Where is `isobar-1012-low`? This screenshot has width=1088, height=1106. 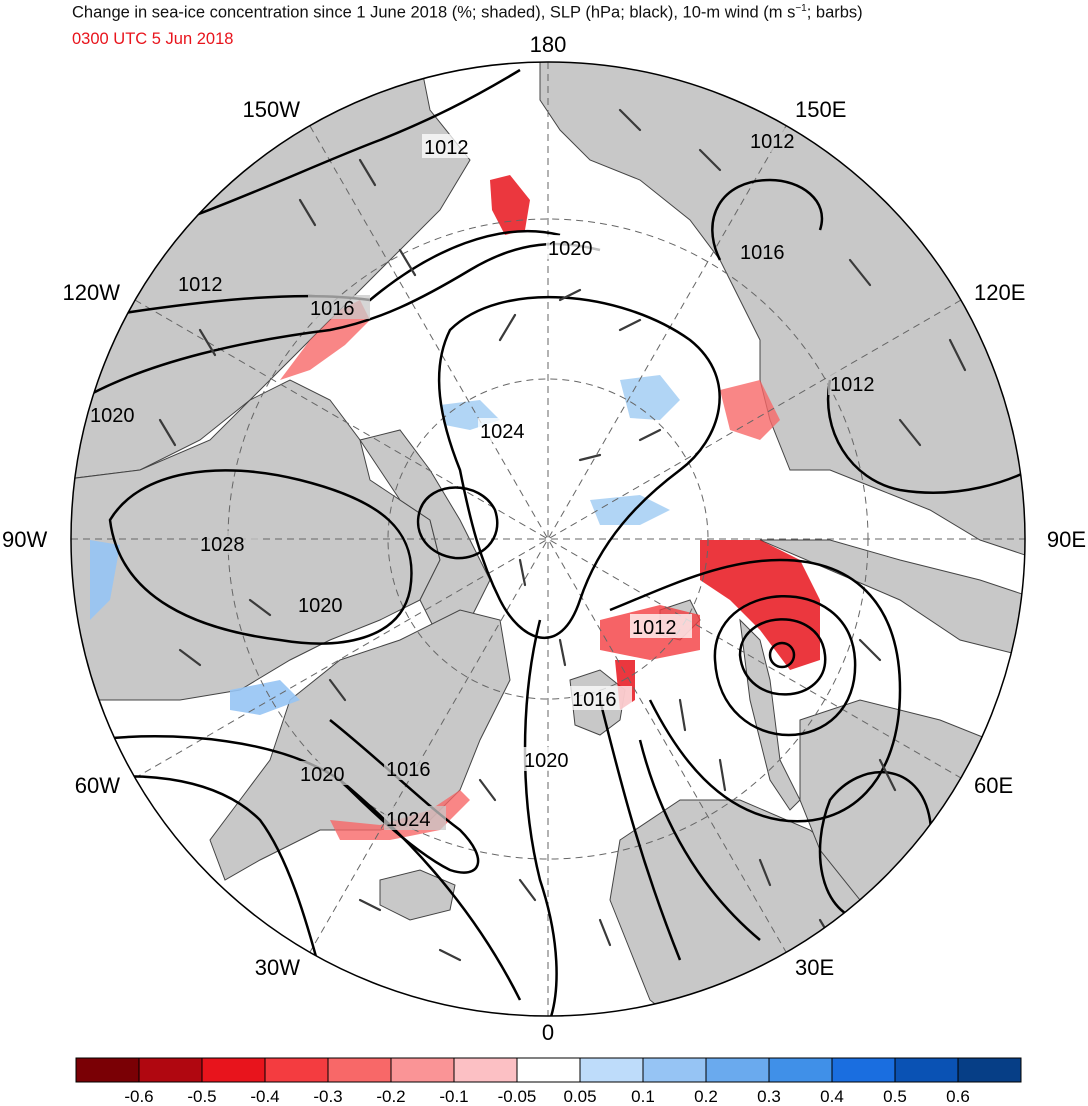 isobar-1012-low is located at coordinates (755, 690).